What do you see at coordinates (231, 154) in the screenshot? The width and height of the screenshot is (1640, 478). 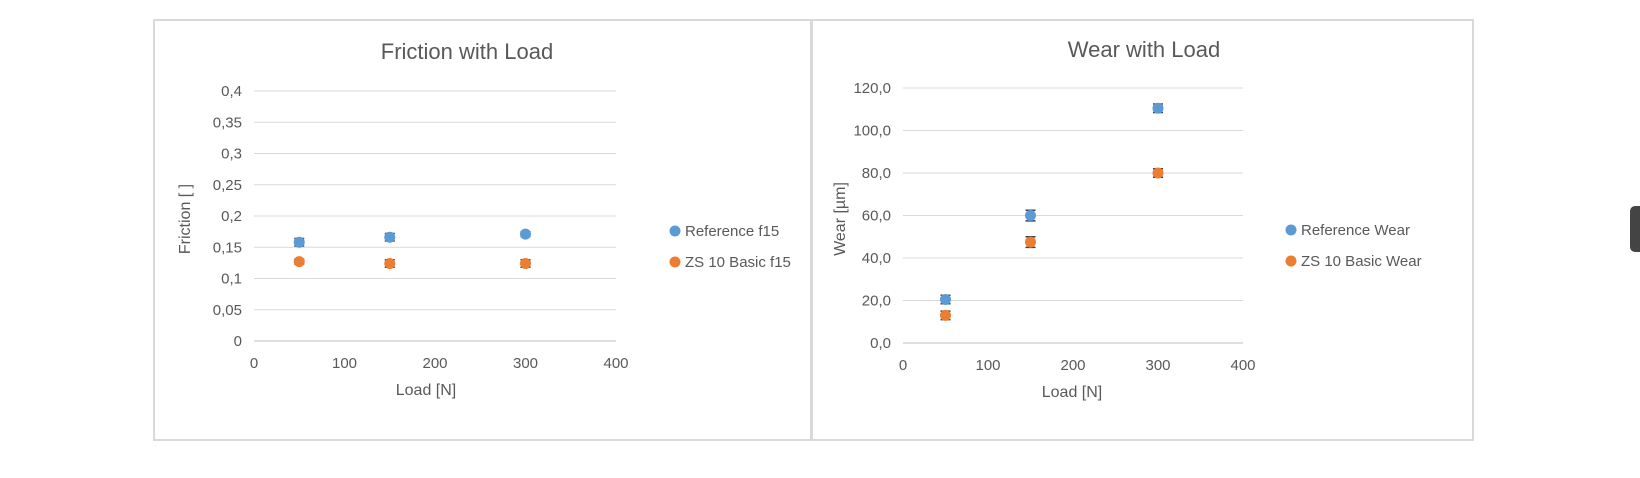 I see `y-tick-label: 0,3` at bounding box center [231, 154].